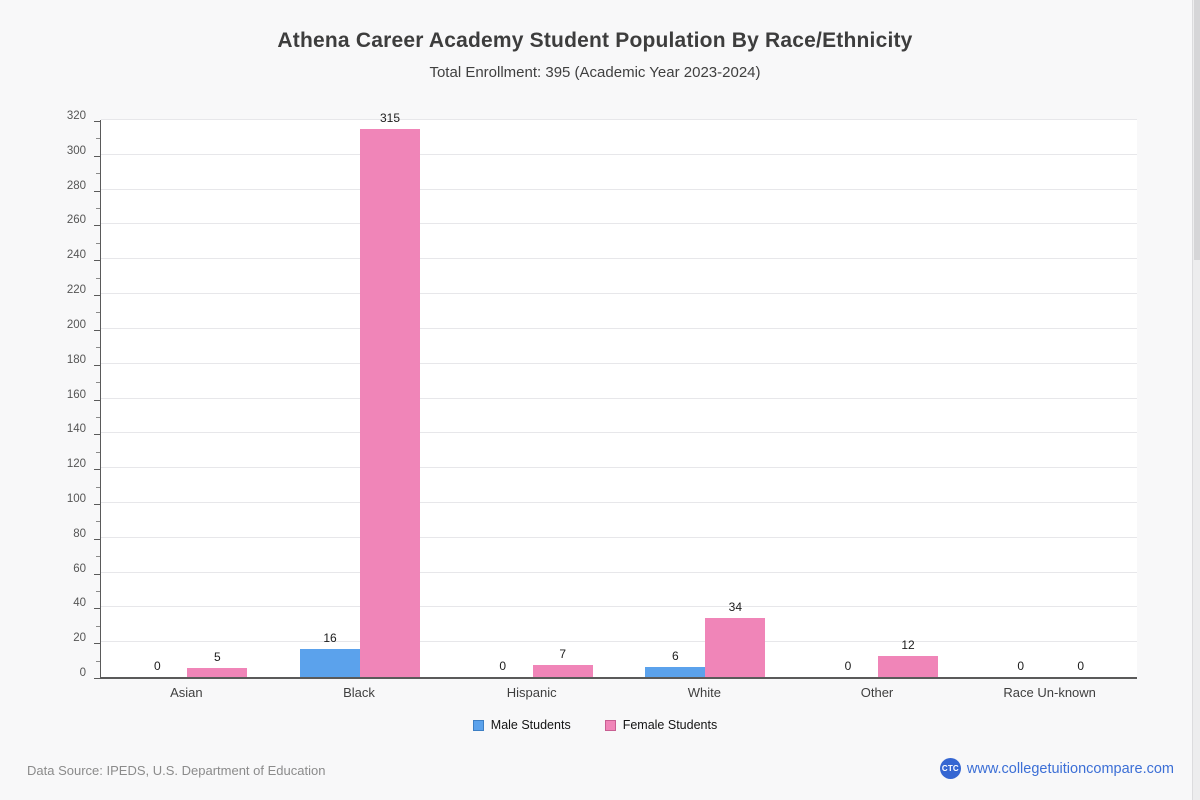  What do you see at coordinates (908, 666) in the screenshot?
I see `bar-female-students-other` at bounding box center [908, 666].